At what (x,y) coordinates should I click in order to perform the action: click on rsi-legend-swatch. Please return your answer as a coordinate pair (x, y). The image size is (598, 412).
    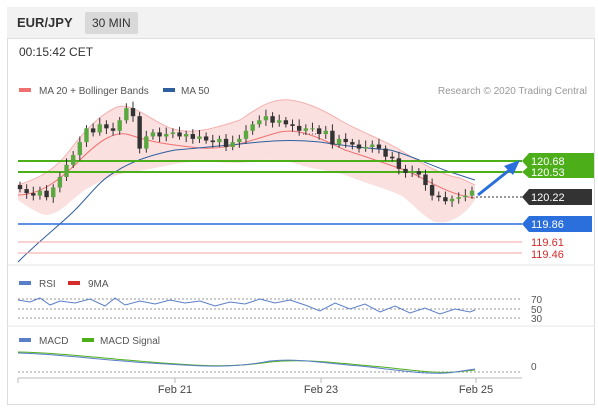
    Looking at the image, I should click on (25, 283).